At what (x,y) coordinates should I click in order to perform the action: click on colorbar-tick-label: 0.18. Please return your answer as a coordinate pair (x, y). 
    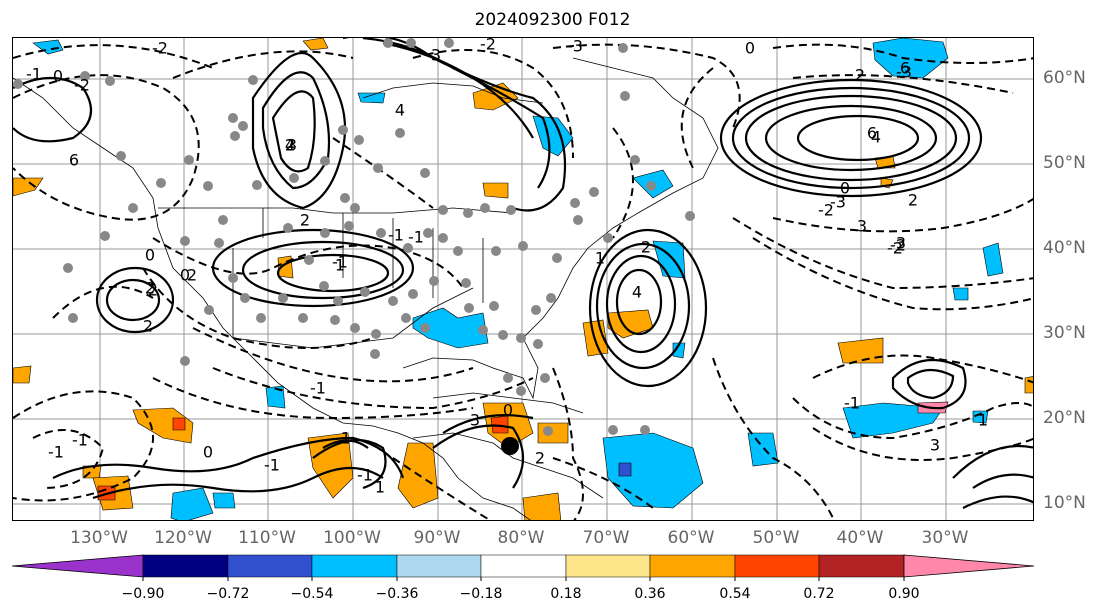
    Looking at the image, I should click on (566, 594).